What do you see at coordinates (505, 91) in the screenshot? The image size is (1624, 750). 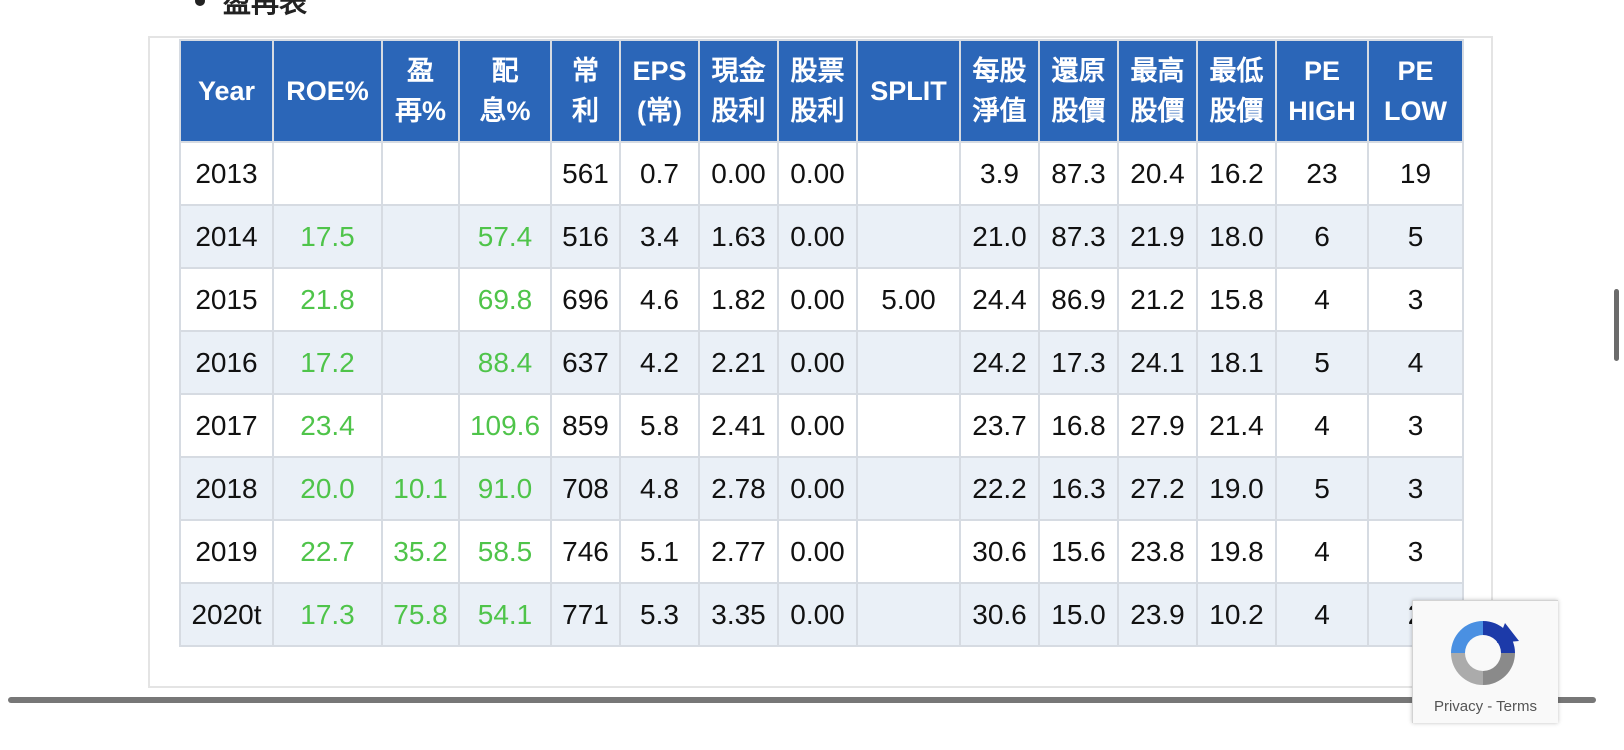 I see `column-header: 配 息%` at bounding box center [505, 91].